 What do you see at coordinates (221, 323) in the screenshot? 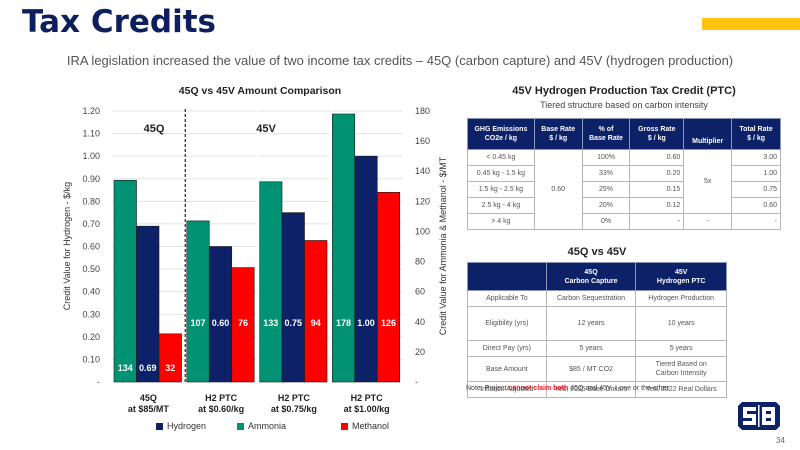
I see `data-label-hydrogen: 0.60` at bounding box center [221, 323].